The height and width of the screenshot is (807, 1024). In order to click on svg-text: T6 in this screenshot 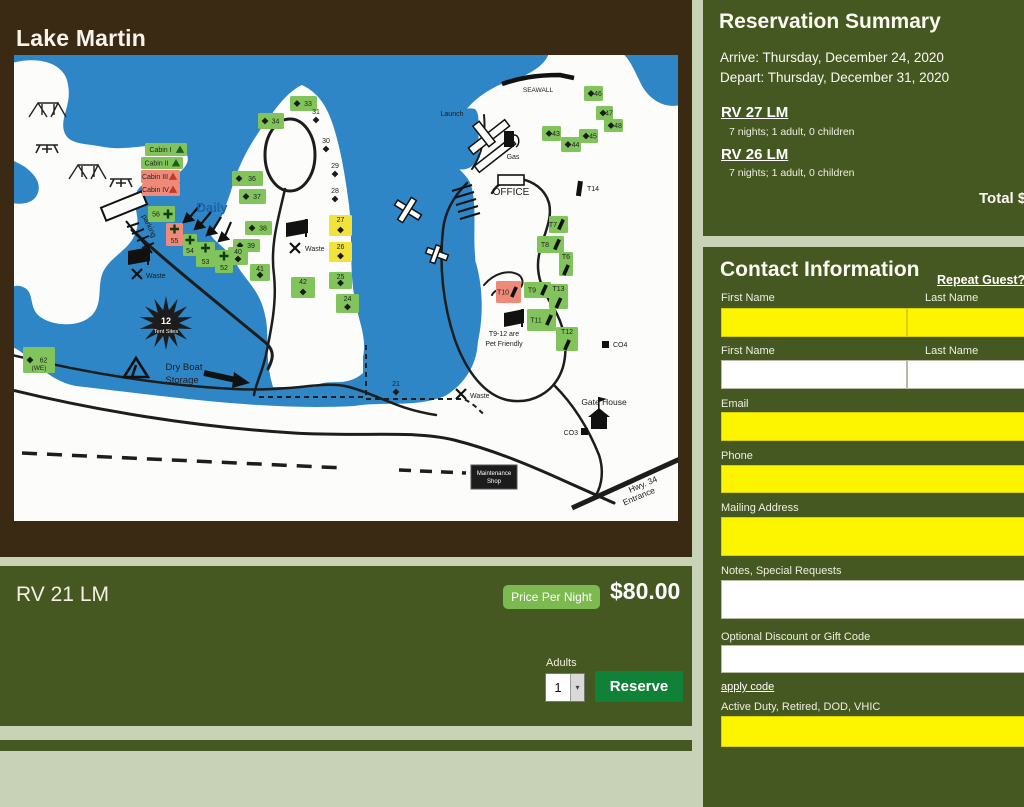, I will do `click(566, 257)`.